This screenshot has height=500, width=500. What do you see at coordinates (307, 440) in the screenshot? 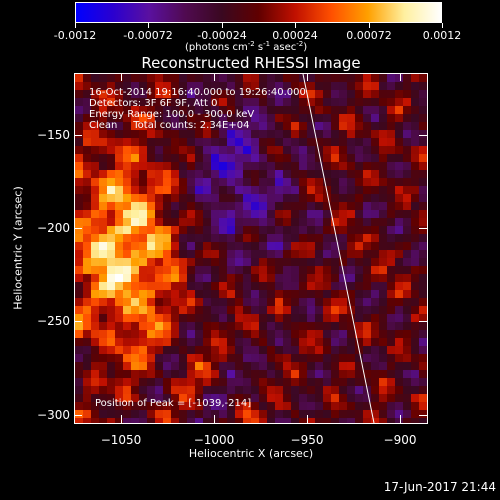
I see `x-tick-label: −950` at bounding box center [307, 440].